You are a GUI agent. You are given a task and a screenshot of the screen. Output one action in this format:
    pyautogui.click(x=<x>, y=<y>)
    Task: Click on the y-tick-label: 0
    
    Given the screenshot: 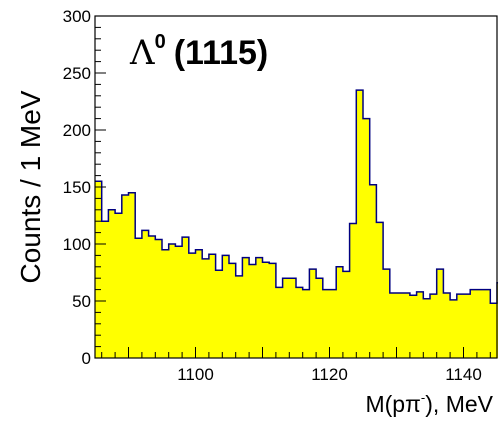 What is the action you would take?
    pyautogui.click(x=86, y=358)
    